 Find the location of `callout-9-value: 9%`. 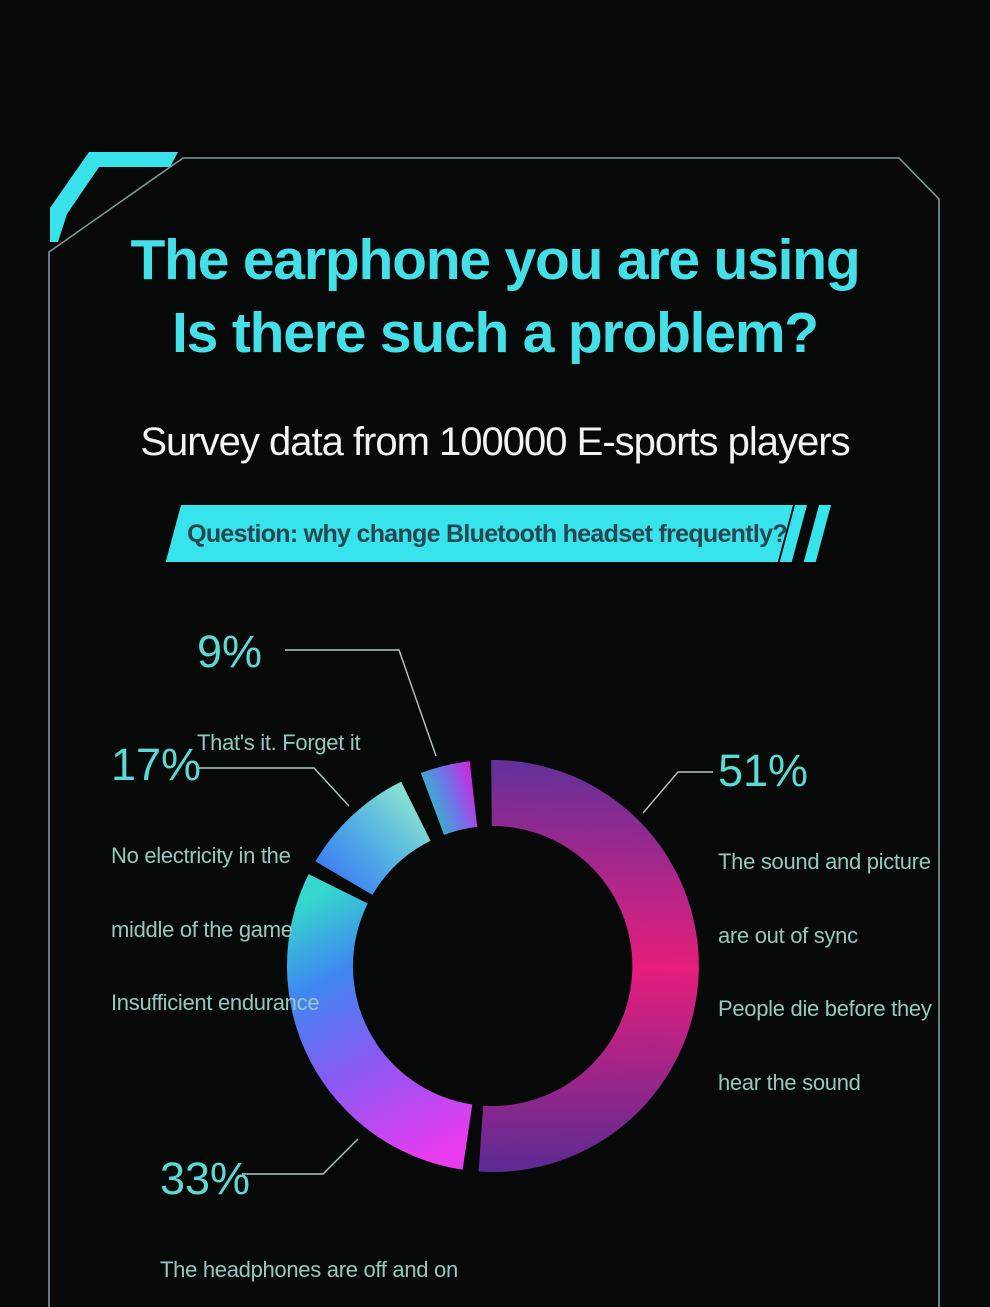

callout-9-value: 9% is located at coordinates (230, 651).